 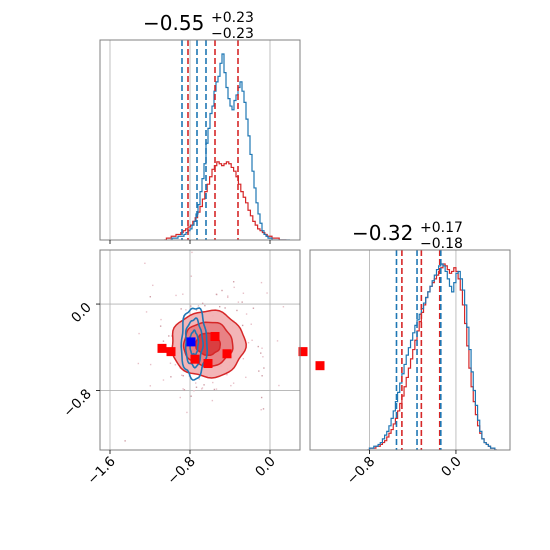 I want to click on x-tick-label-p1: 0.0, so click(x=451, y=467).